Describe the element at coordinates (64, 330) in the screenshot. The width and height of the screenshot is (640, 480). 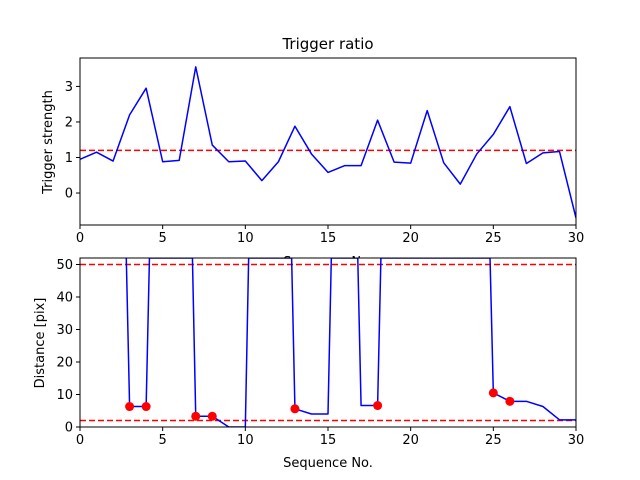
I see `y-tick-label: 30` at that location.